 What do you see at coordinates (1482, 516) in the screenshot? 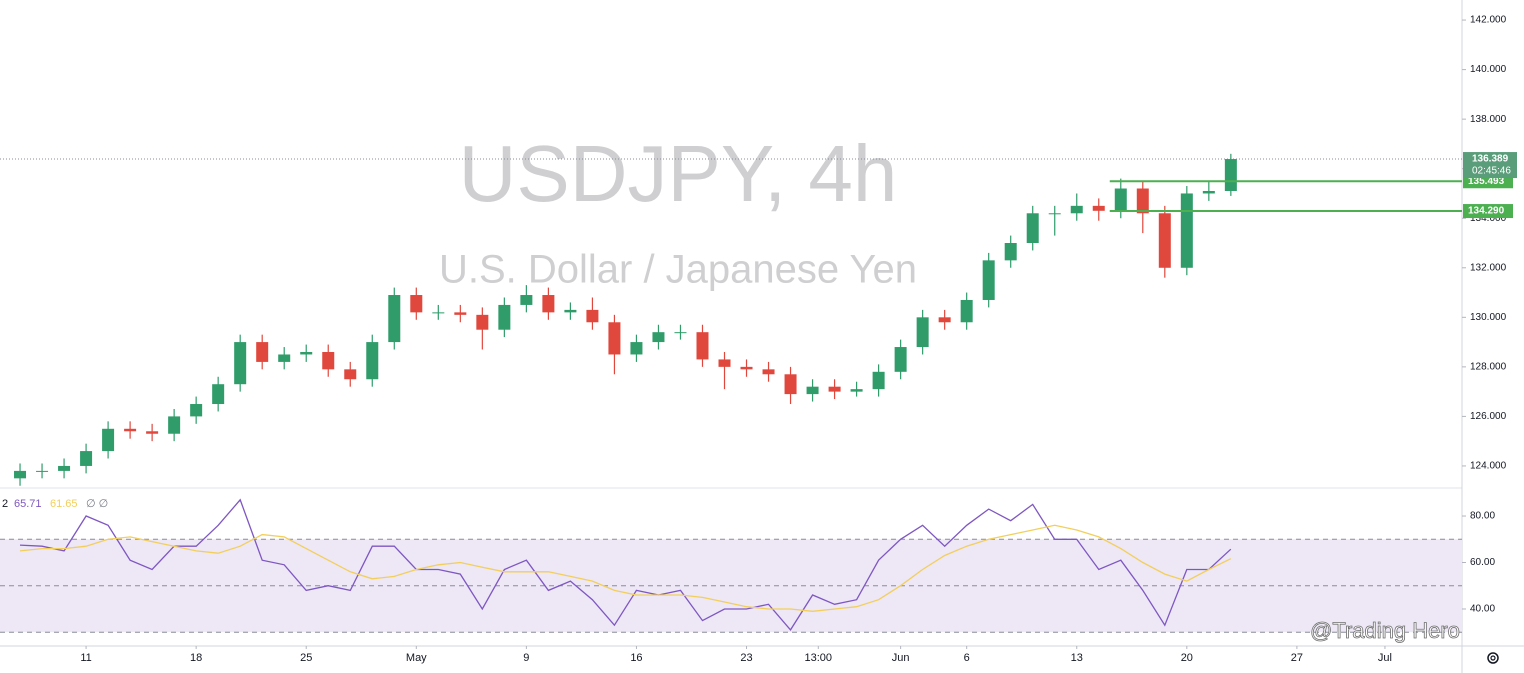
I see `y-tick-label: 80.00` at bounding box center [1482, 516].